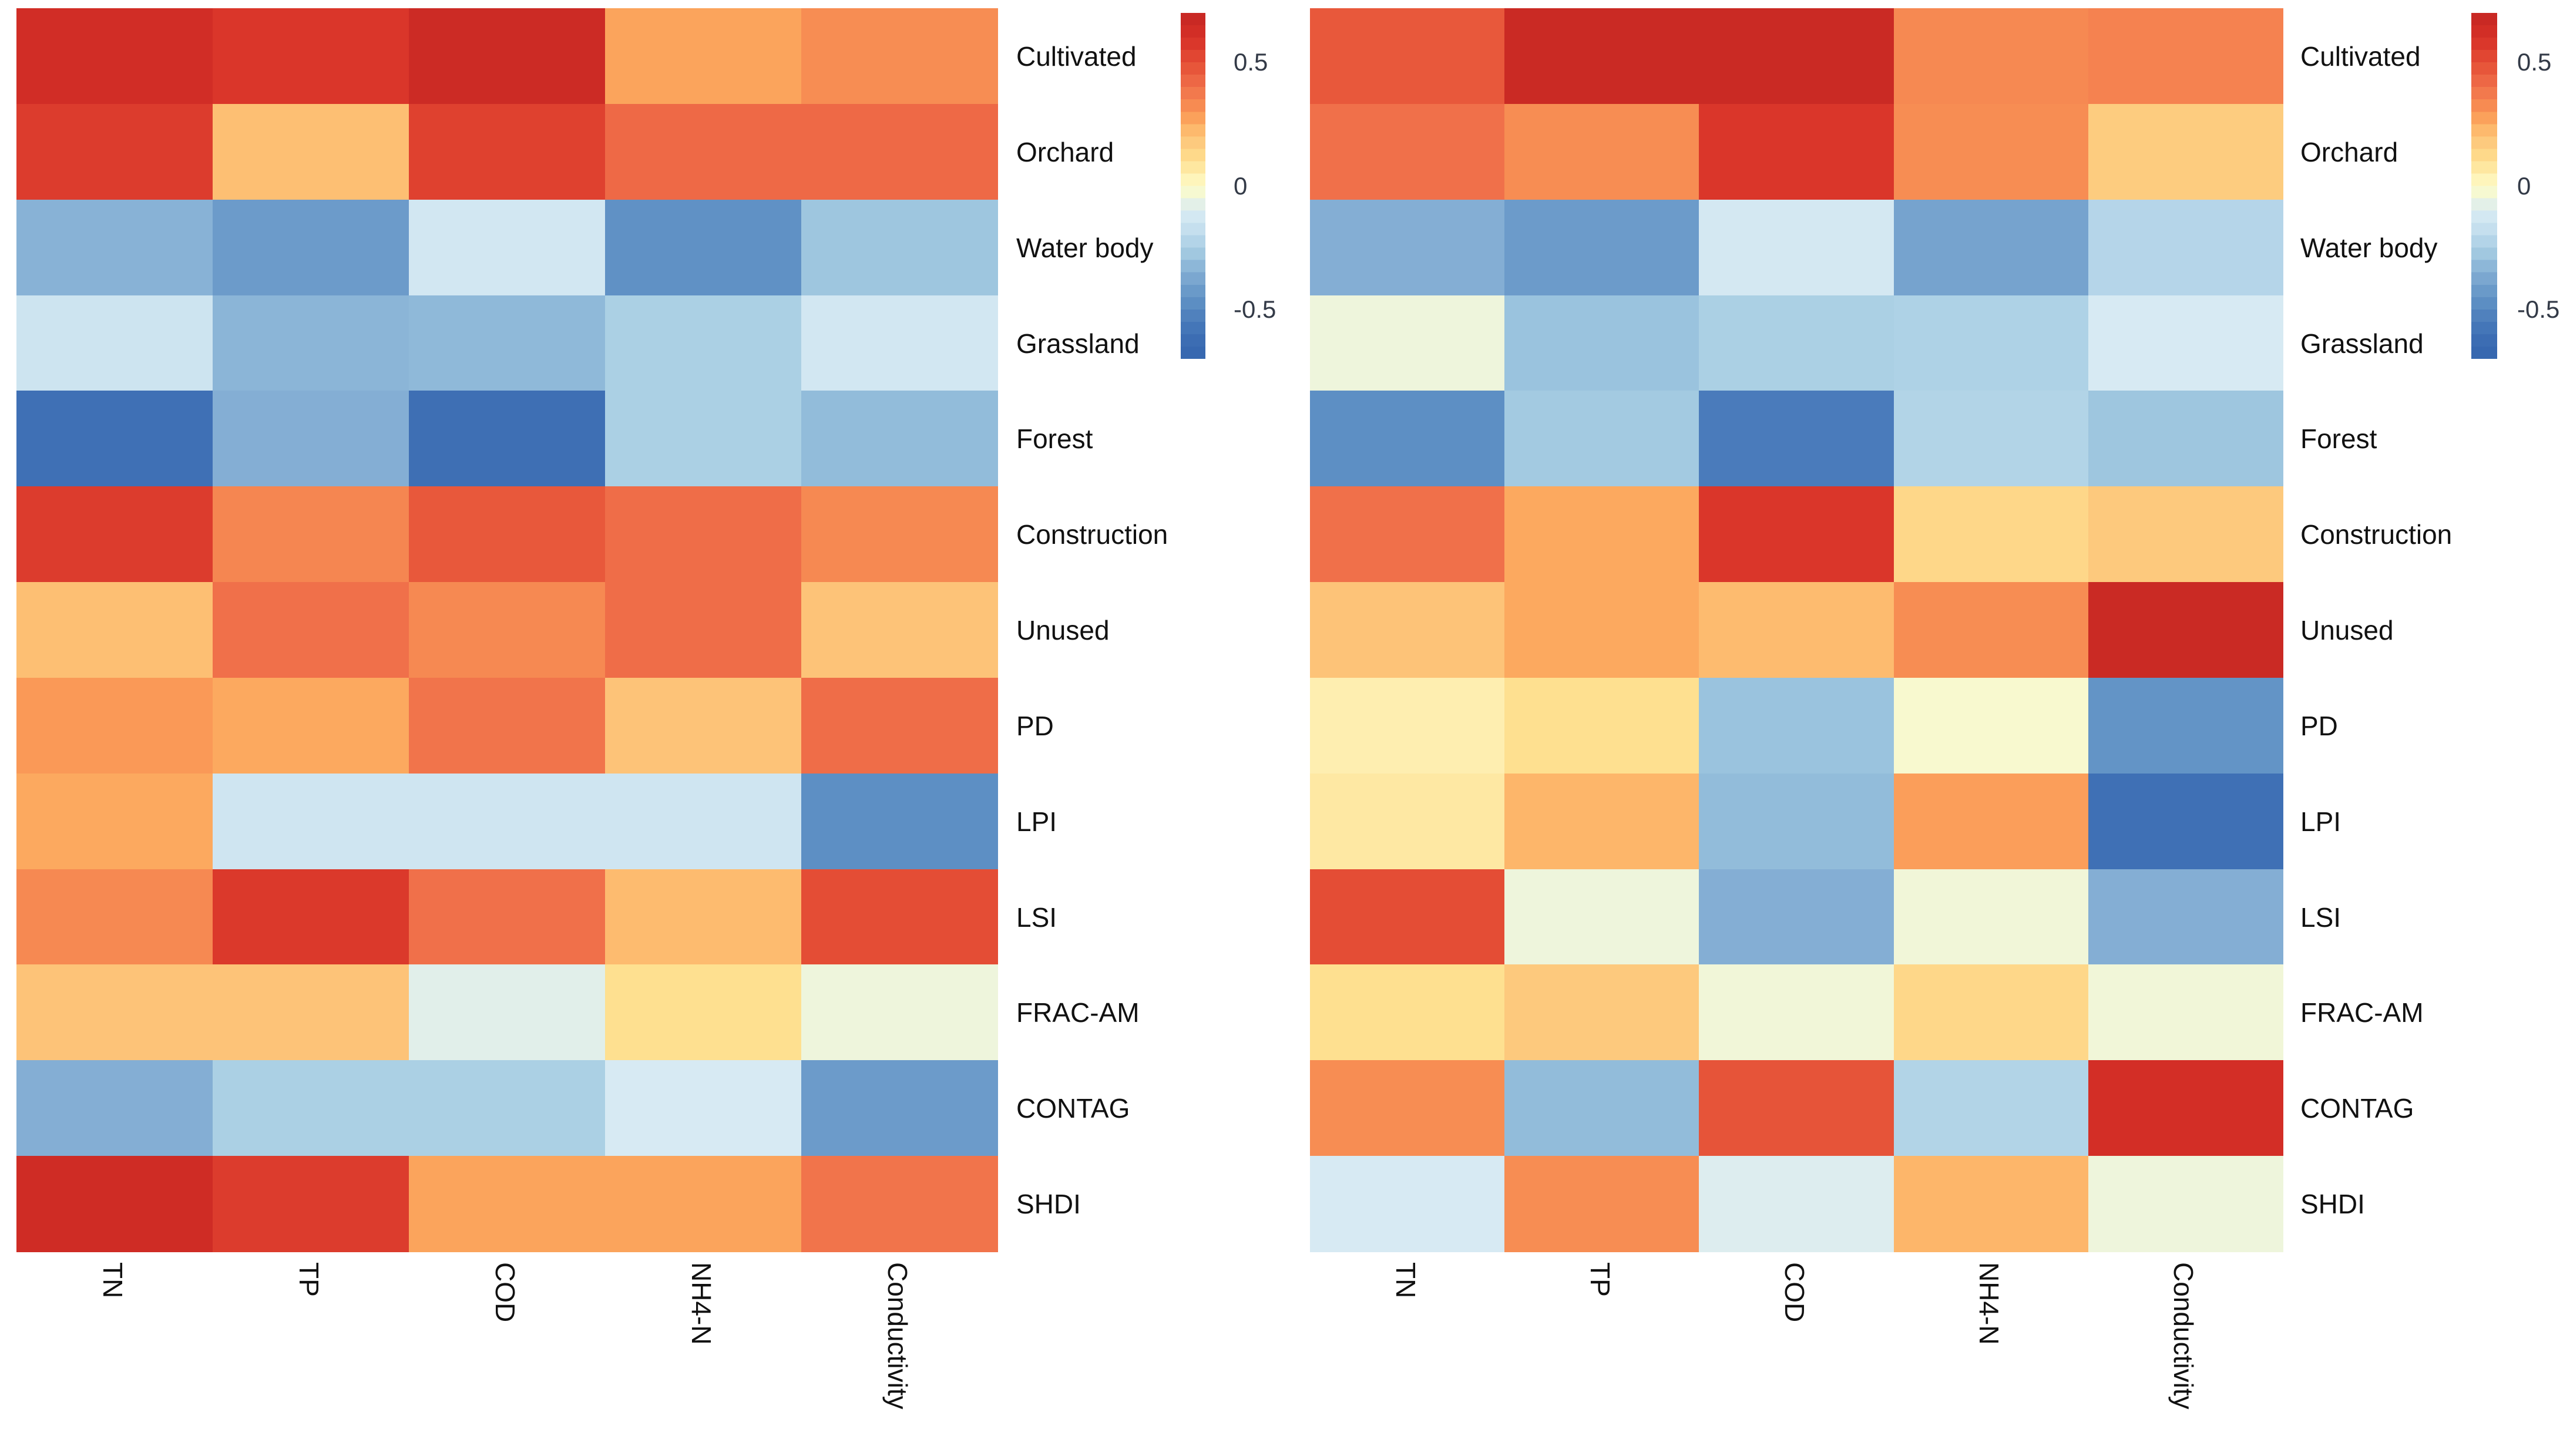 The width and height of the screenshot is (2570, 1456). What do you see at coordinates (1035, 725) in the screenshot?
I see `row-label: PD` at bounding box center [1035, 725].